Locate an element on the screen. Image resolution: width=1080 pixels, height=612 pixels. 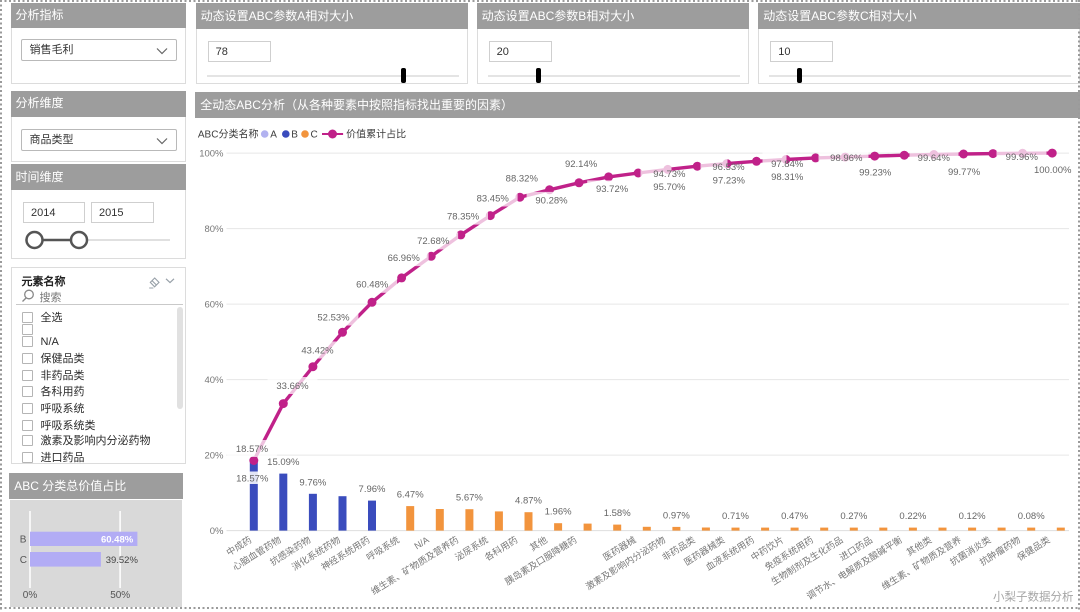
svg-text: 92.14% is located at coordinates (580, 164).